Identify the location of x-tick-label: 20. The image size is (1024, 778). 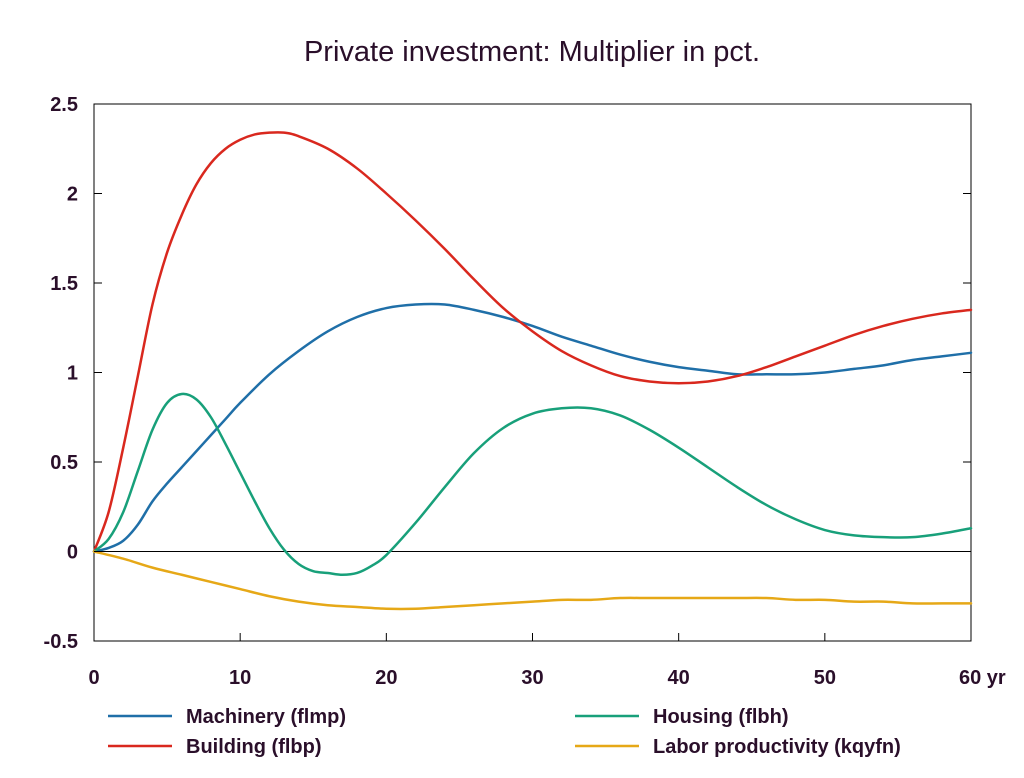
(386, 678).